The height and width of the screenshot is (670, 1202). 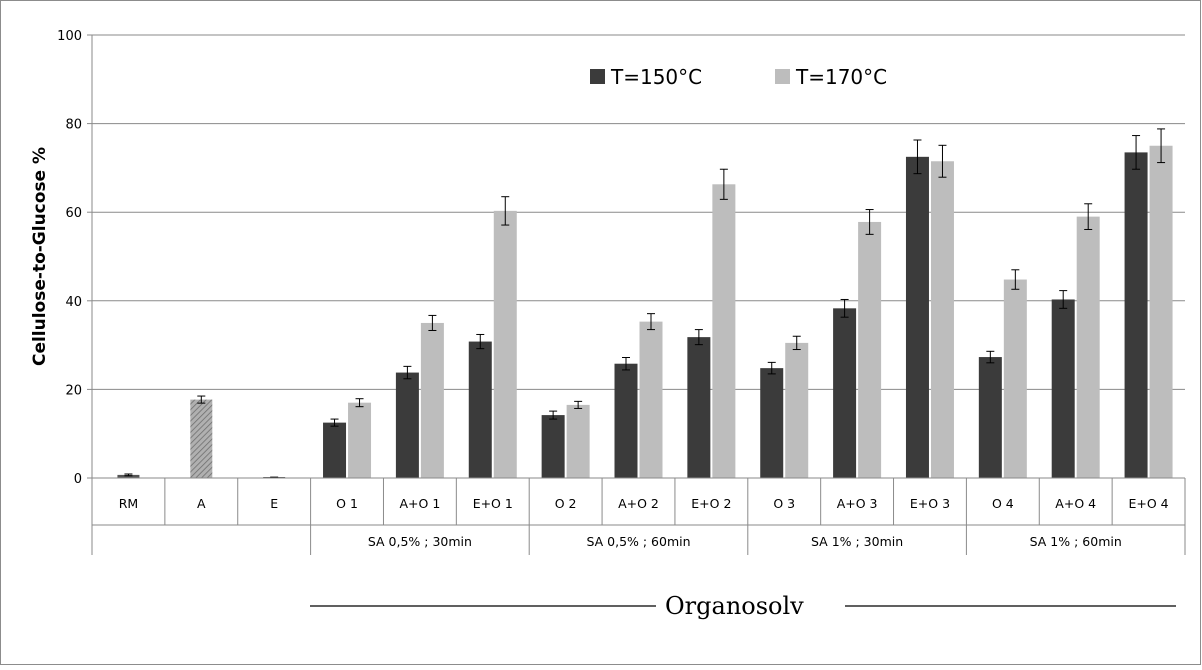 What do you see at coordinates (1063, 388) in the screenshot?
I see `bar-a-o-4-t150` at bounding box center [1063, 388].